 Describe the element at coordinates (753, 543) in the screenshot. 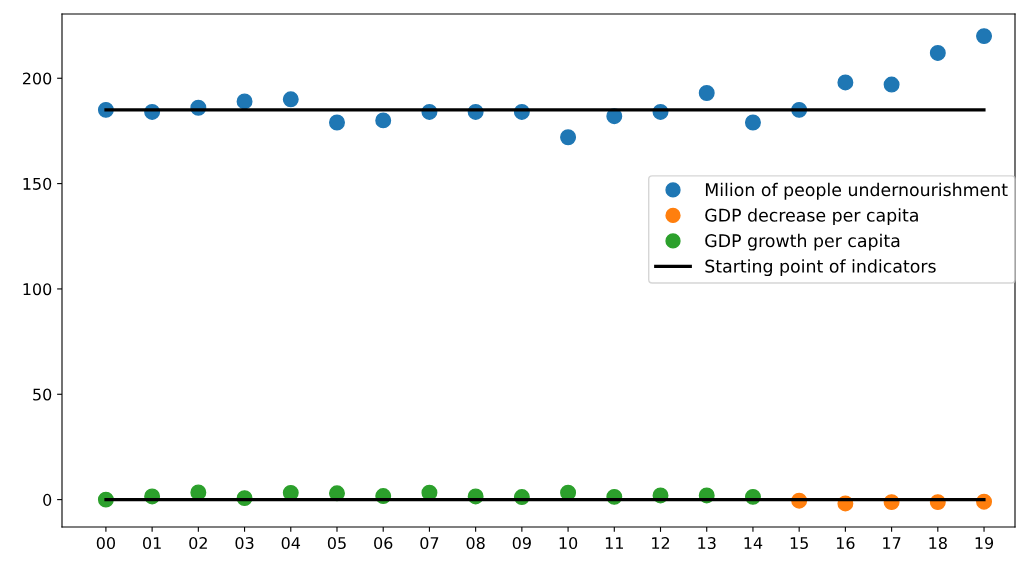

I see `x-tick-label: 14` at that location.